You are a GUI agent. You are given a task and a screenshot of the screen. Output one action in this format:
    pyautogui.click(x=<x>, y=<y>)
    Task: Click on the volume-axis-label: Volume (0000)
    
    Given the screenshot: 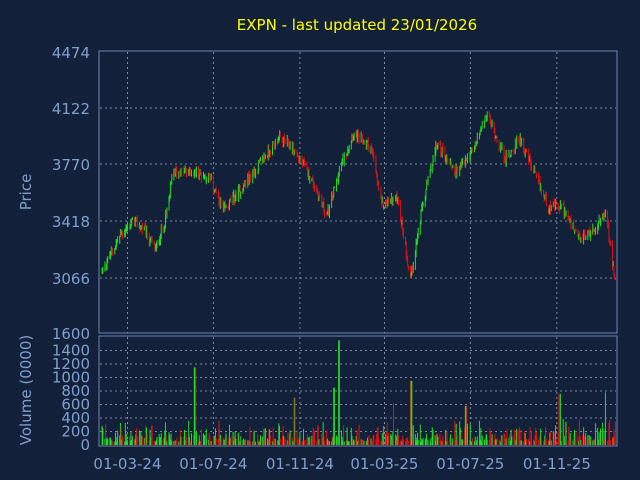 What is the action you would take?
    pyautogui.click(x=26, y=390)
    